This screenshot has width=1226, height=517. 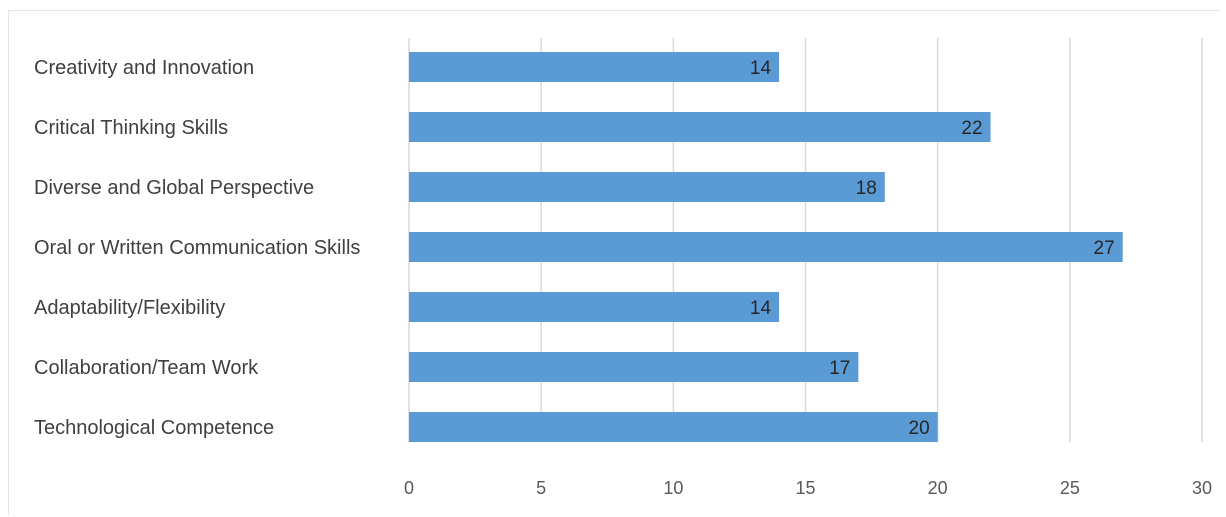 I want to click on x-tick-label: 10, so click(x=673, y=488).